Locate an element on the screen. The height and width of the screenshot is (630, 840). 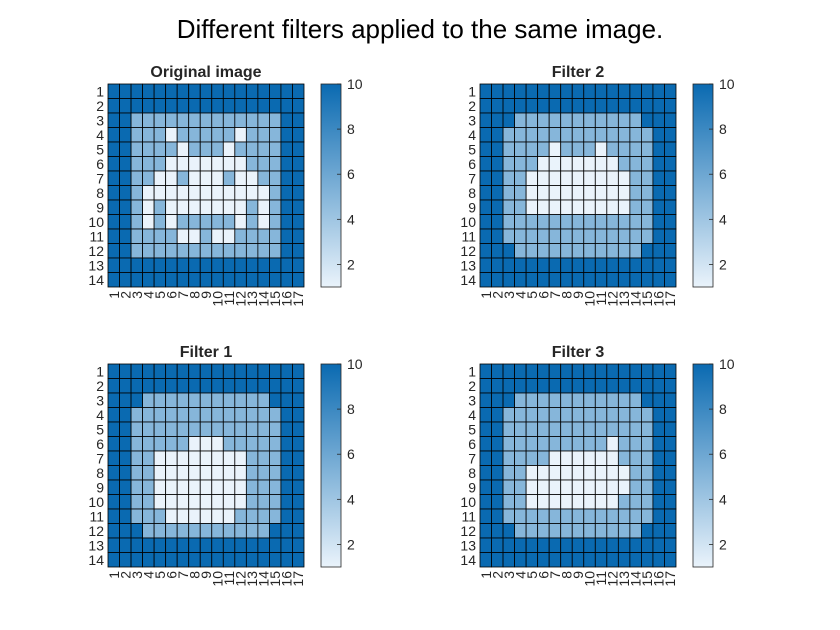
y-tick-label: 14 is located at coordinates (468, 280).